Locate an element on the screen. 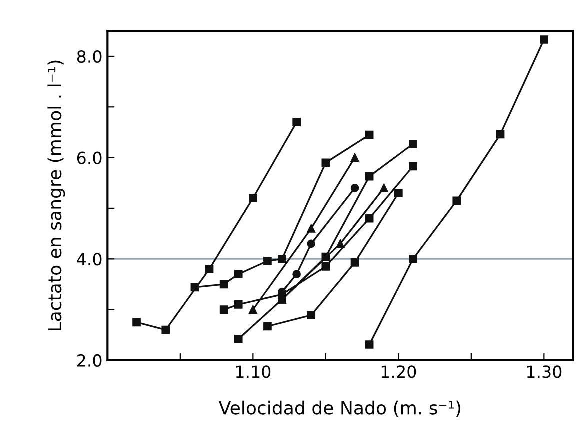 The image size is (582, 445). y-tick-label: 8.0 is located at coordinates (89, 57).